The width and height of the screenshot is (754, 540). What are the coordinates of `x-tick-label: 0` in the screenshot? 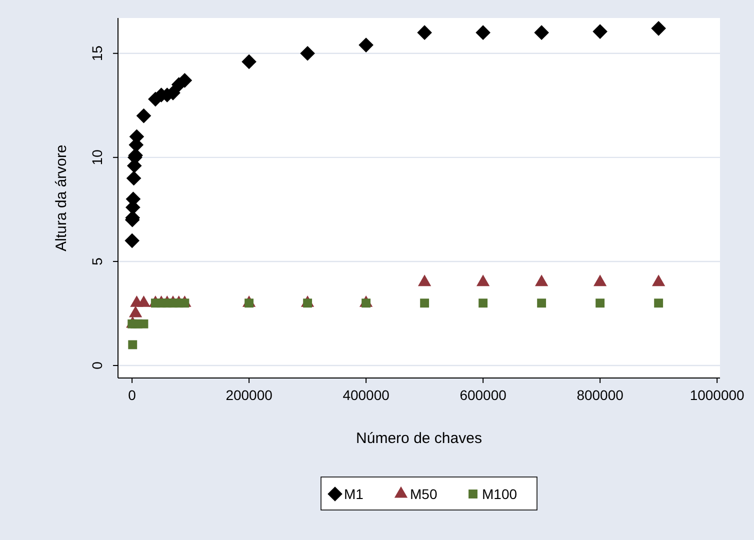 It's located at (132, 395).